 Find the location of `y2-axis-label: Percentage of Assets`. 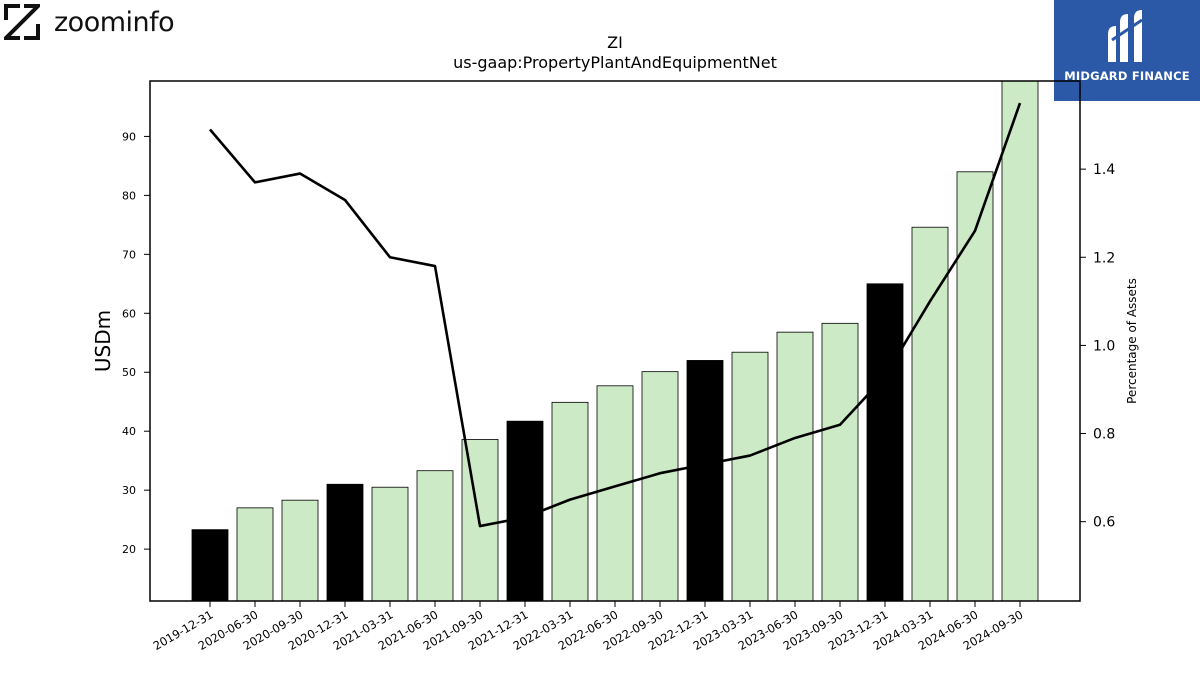

y2-axis-label: Percentage of Assets is located at coordinates (1132, 341).